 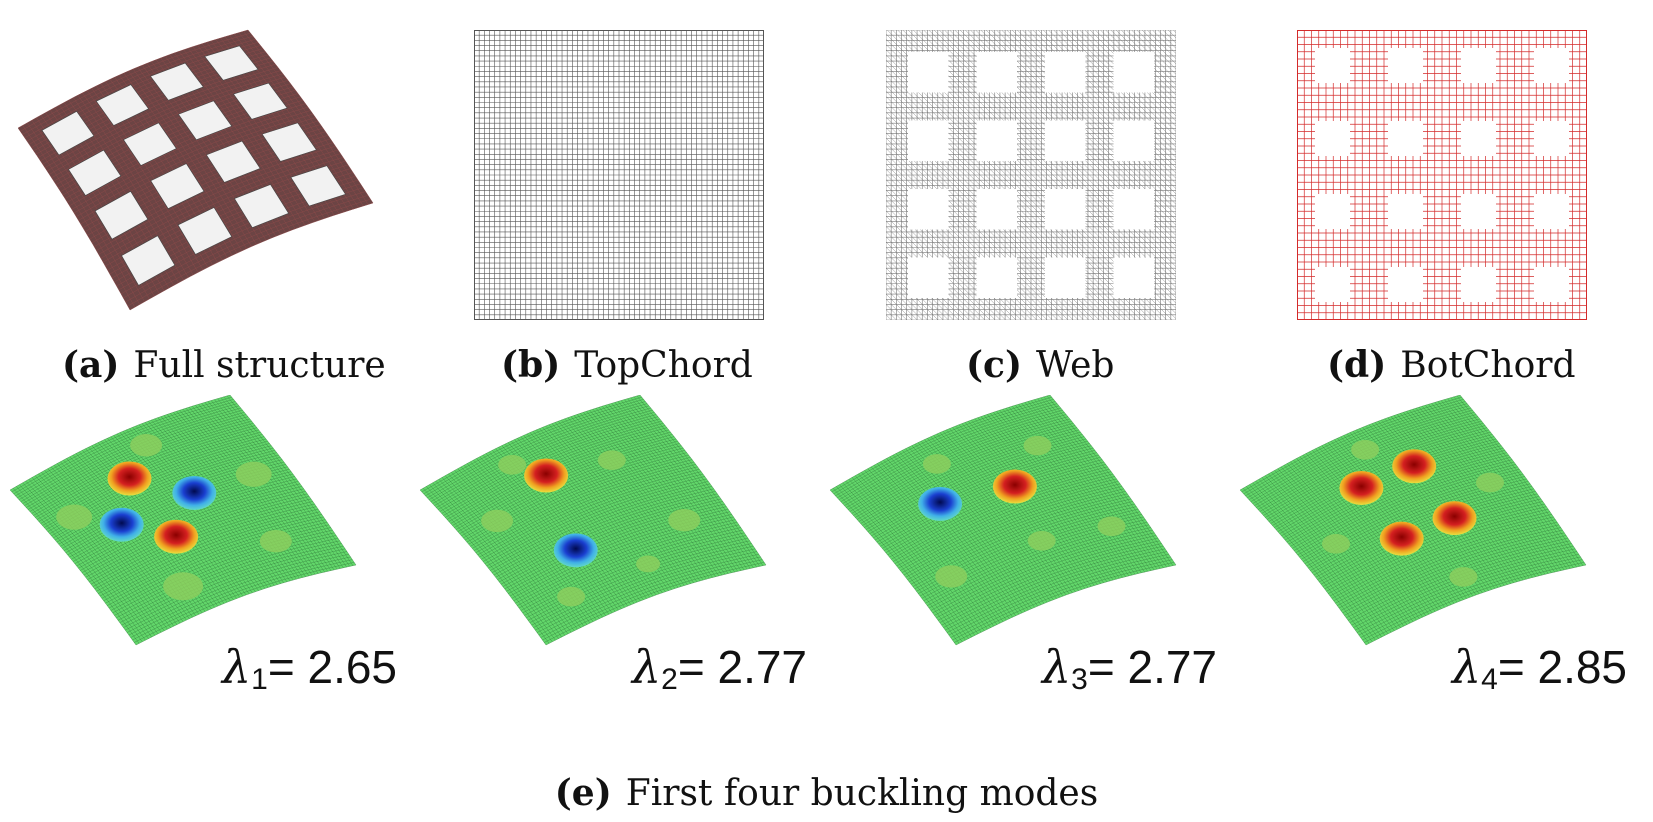 I want to click on caption-d: (d) BotChord, so click(x=1451, y=365).